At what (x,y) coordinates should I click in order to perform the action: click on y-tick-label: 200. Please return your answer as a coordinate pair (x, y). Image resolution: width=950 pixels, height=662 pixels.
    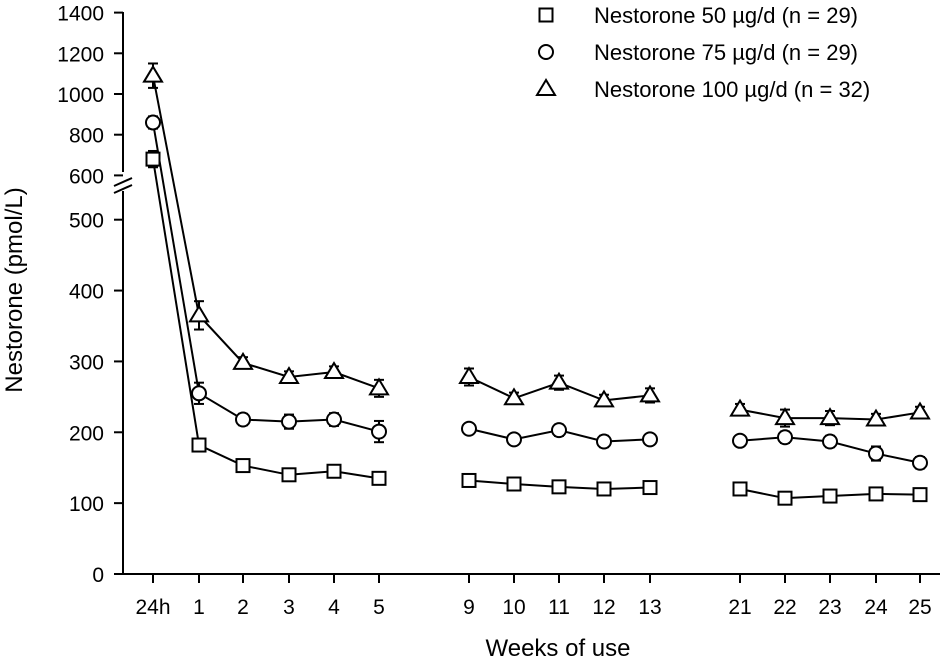
    Looking at the image, I should click on (86, 433).